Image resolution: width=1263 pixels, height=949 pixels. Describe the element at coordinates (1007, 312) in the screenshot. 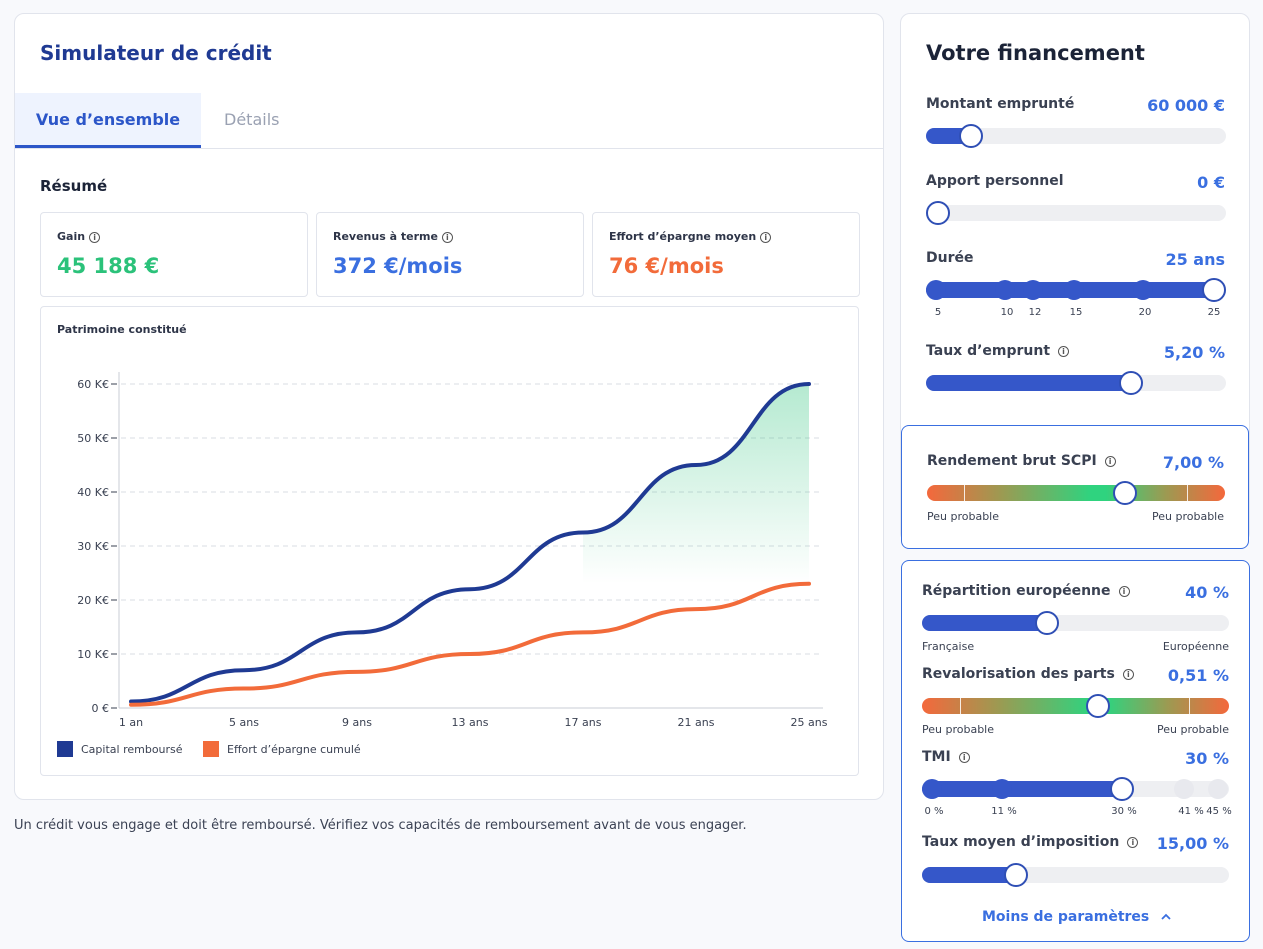

I see `duree-tick: 10` at that location.